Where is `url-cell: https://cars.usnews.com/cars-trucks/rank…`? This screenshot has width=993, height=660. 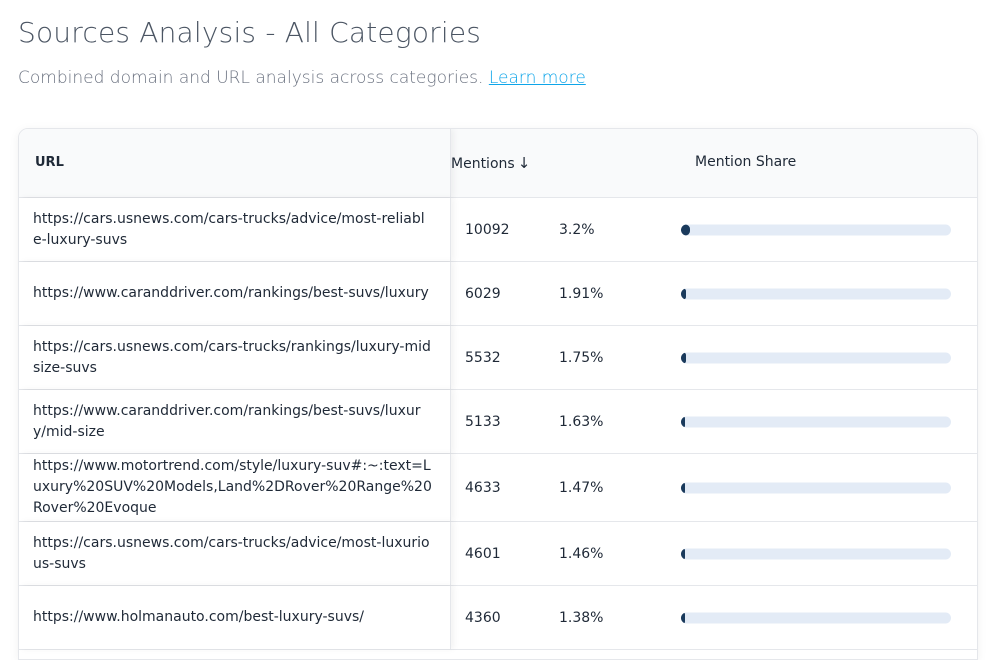 url-cell: https://cars.usnews.com/cars-trucks/rank… is located at coordinates (235, 357).